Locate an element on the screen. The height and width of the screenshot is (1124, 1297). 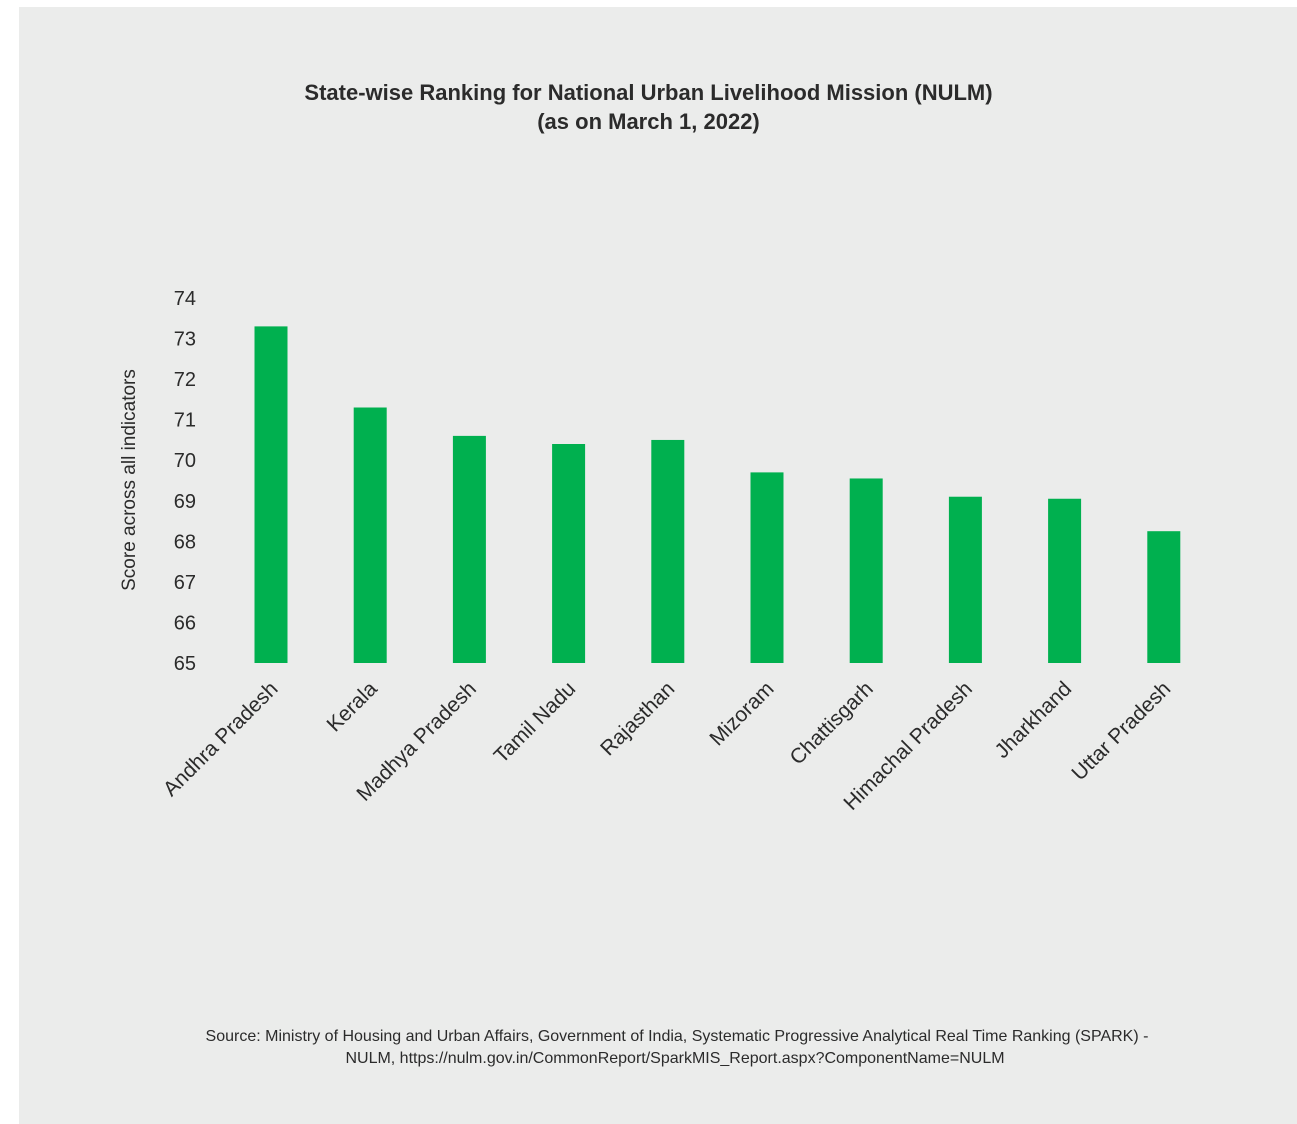
y-tick-label: 72 is located at coordinates (185, 380).